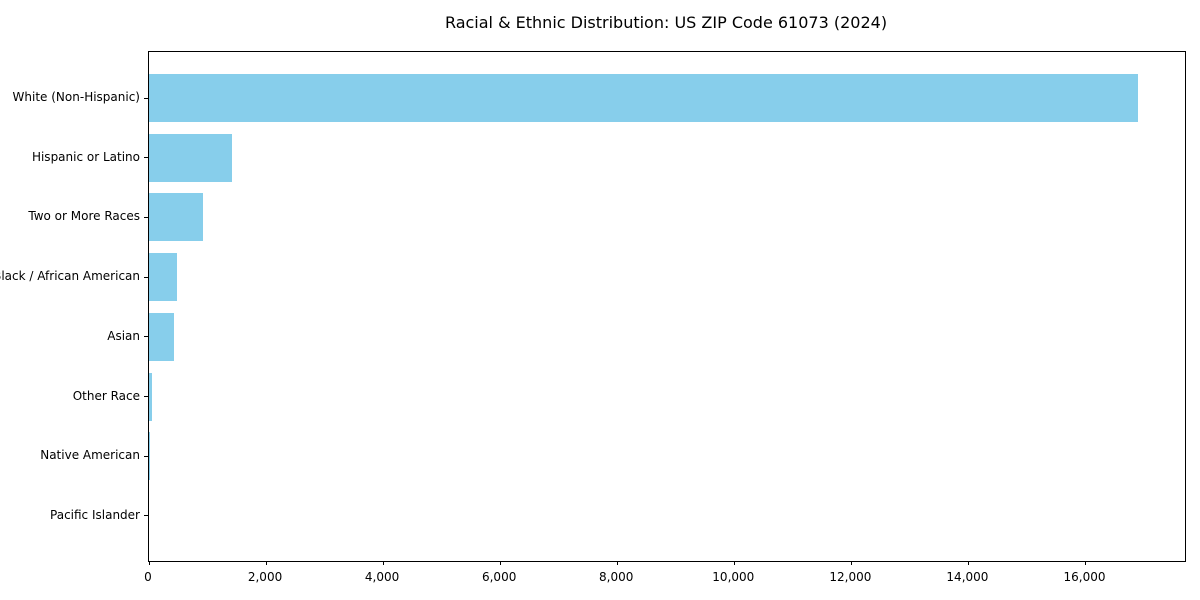  Describe the element at coordinates (90, 455) in the screenshot. I see `y-tick-label: Native American` at that location.